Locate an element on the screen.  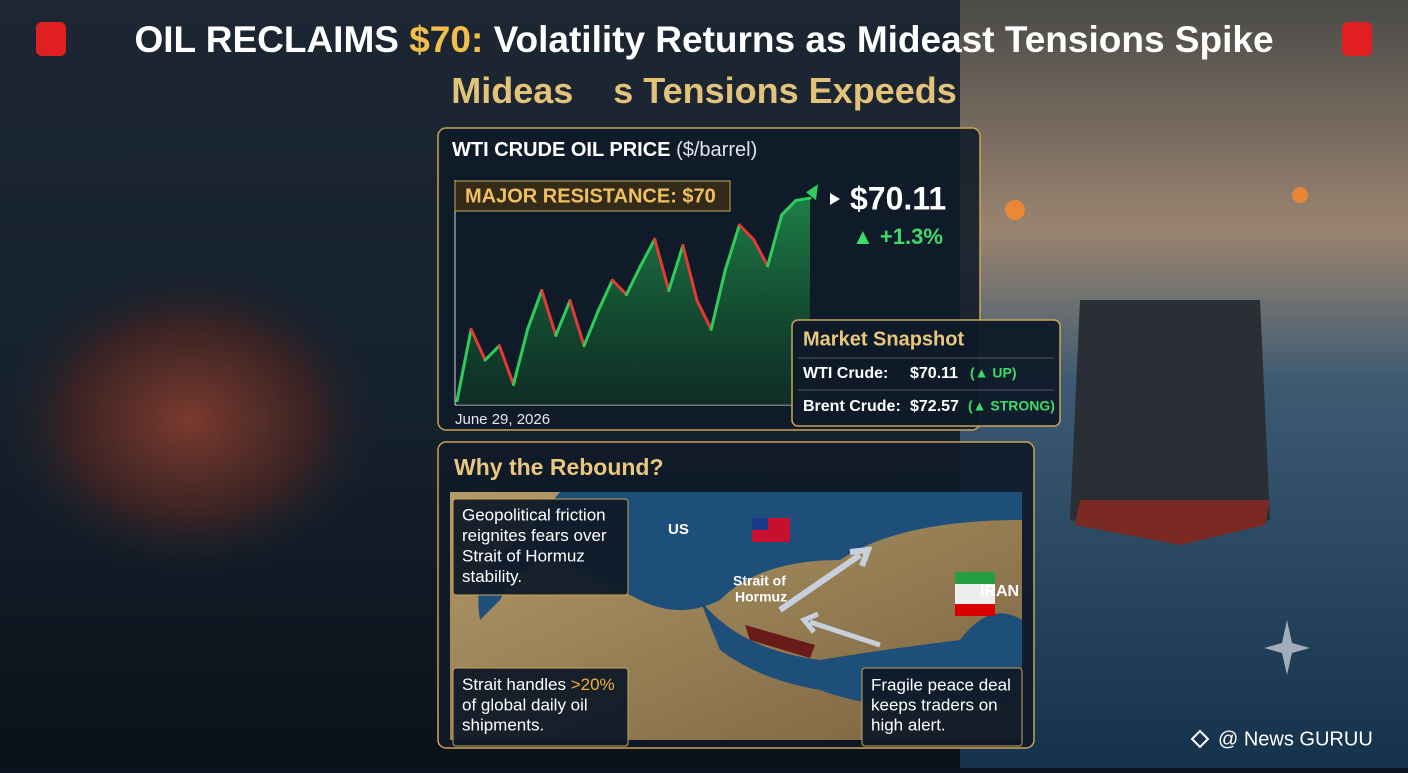
rebound-title: Why the Rebound? is located at coordinates (559, 467).